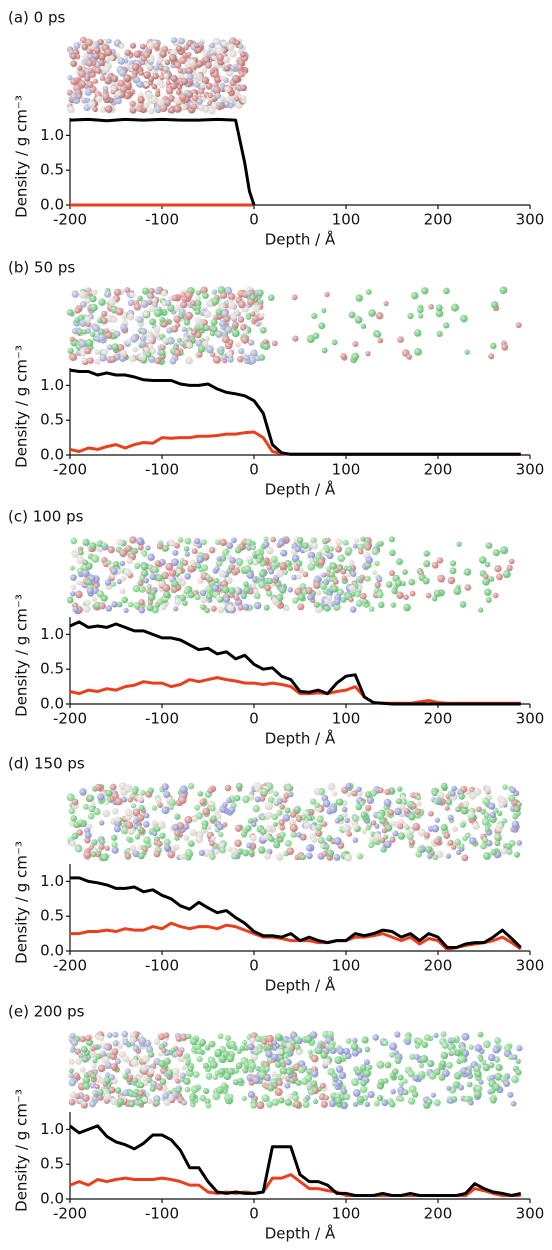 The height and width of the screenshot is (1250, 552). Describe the element at coordinates (162, 470) in the screenshot. I see `x-tick-label: -100` at that location.